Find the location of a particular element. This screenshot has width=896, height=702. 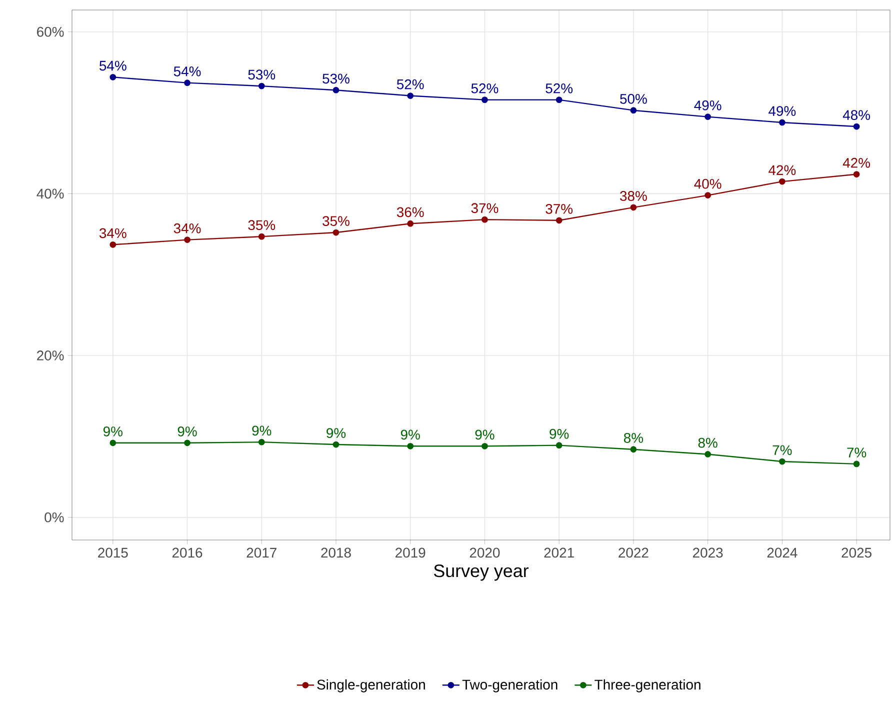

data-label: 38% is located at coordinates (633, 196).